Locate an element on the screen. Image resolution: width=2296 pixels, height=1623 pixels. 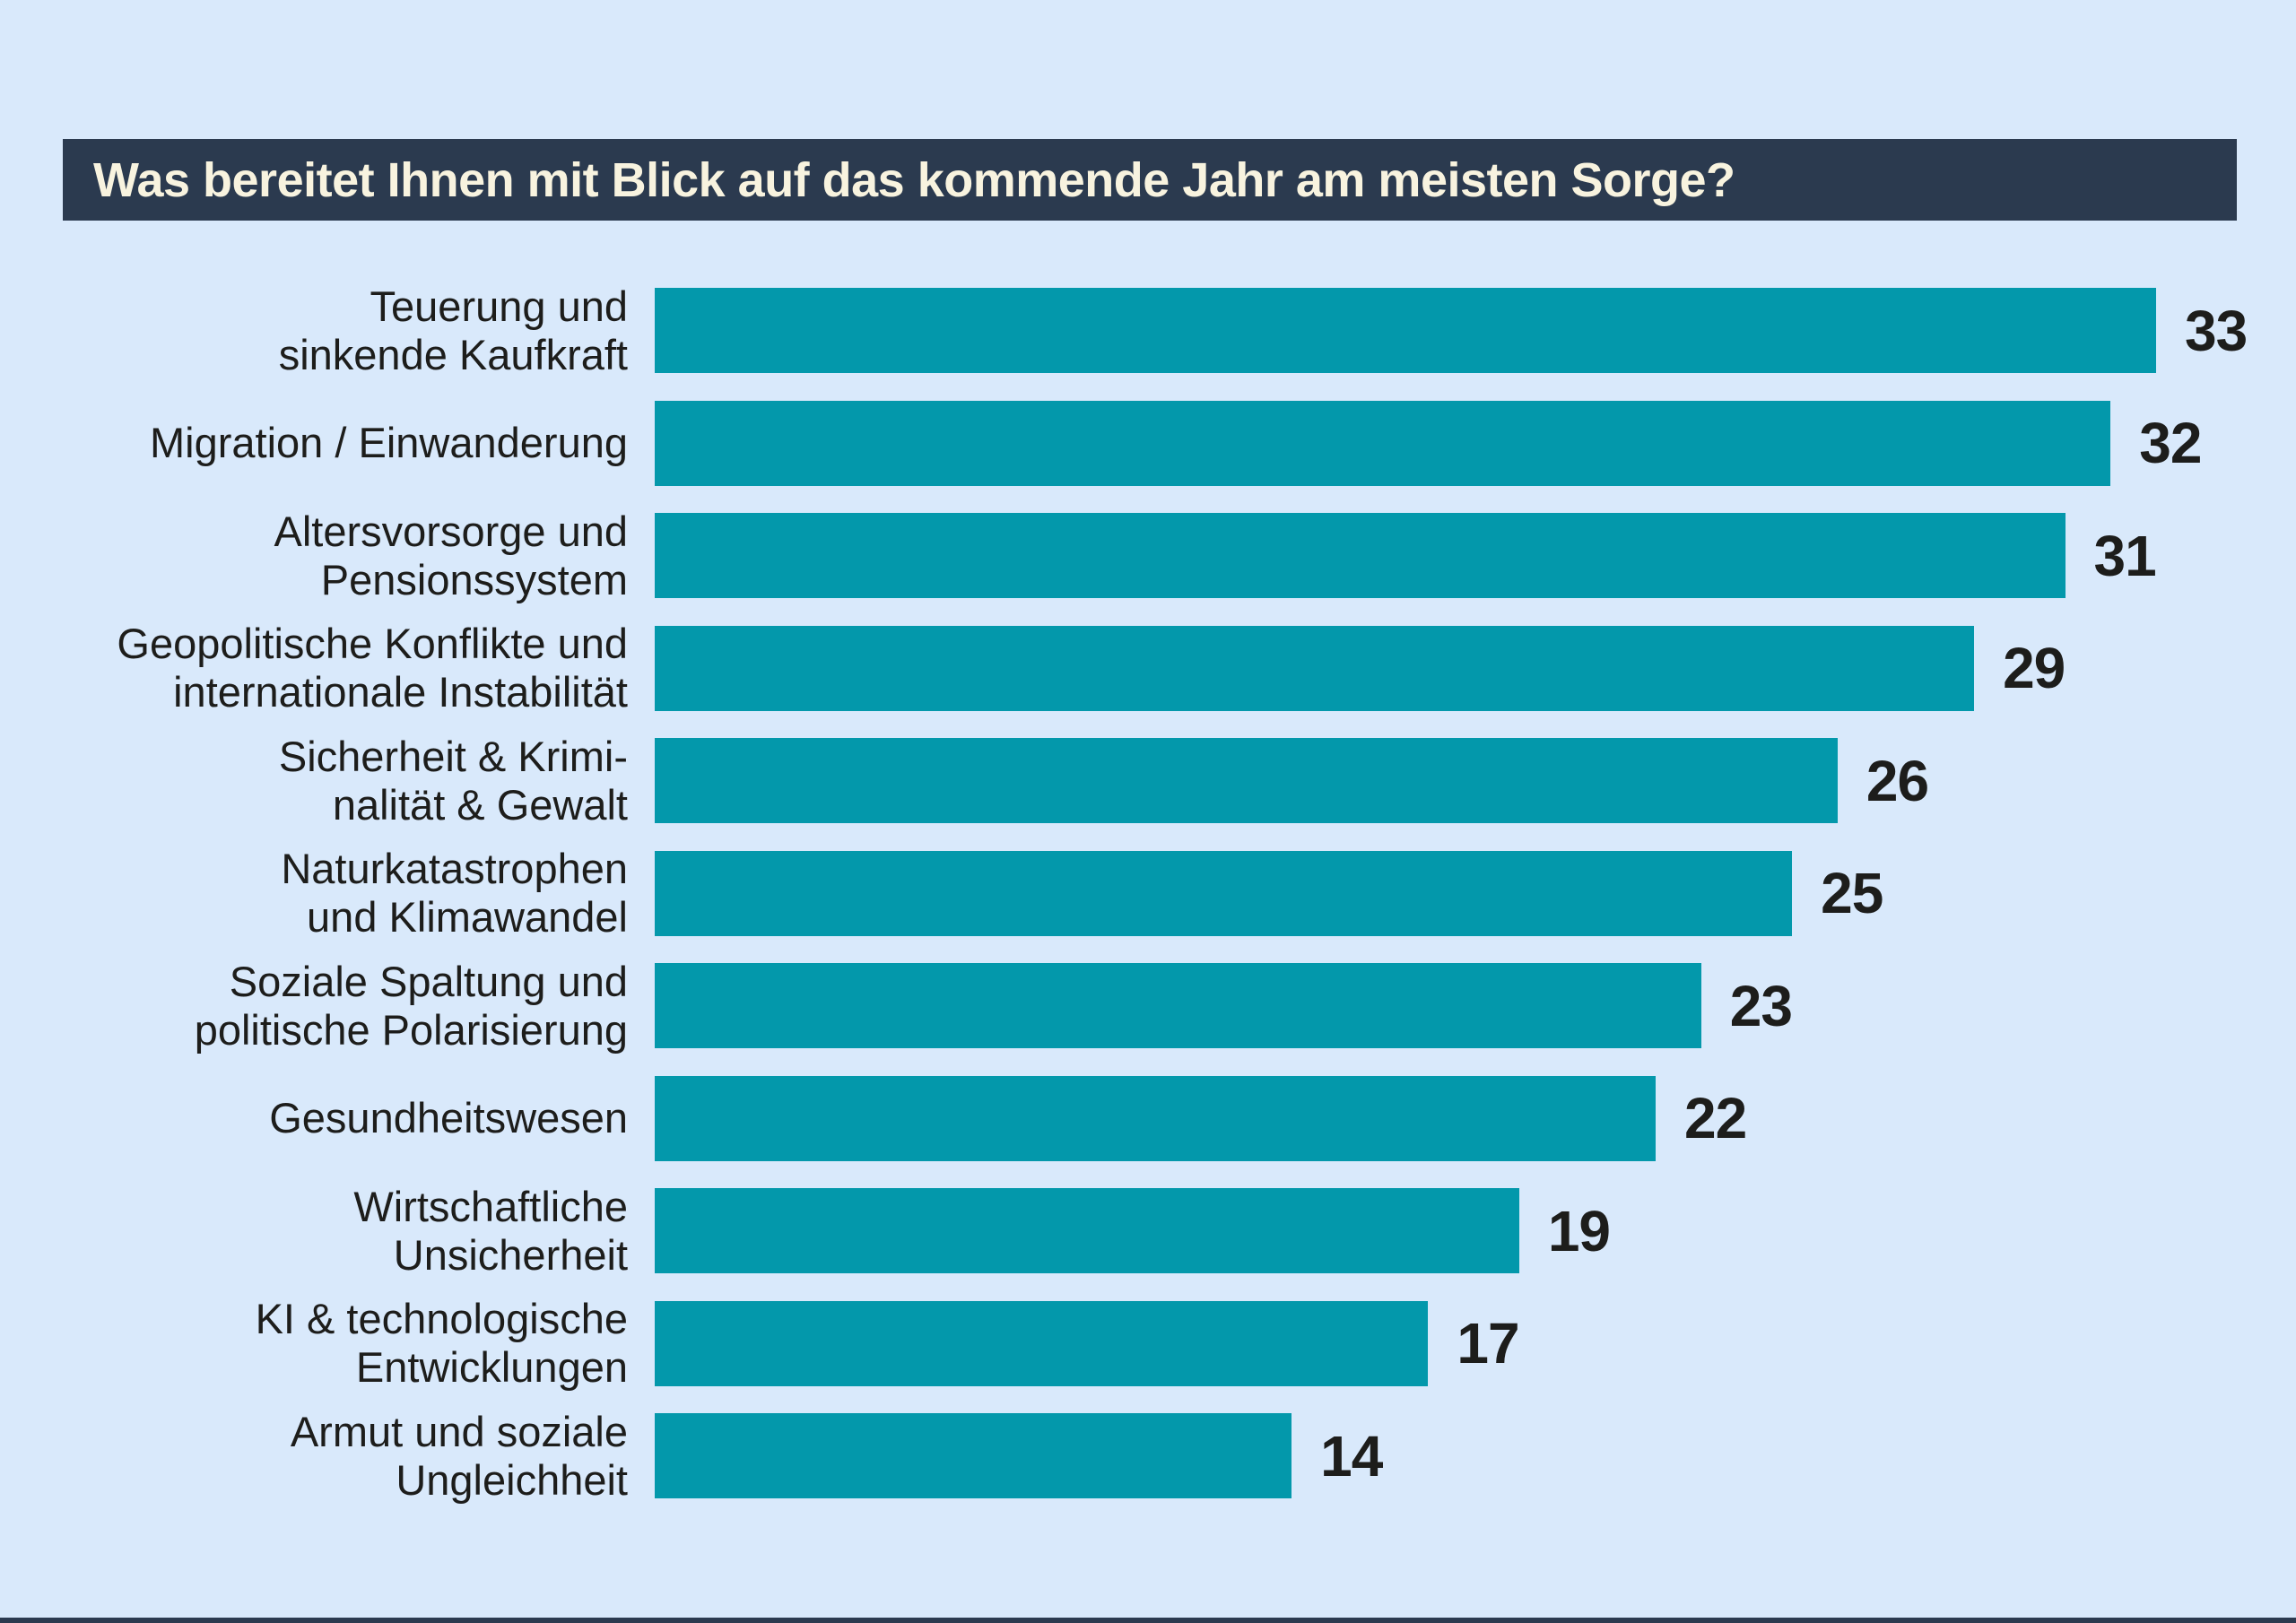
bar-row: Teuerung und sinkende Kaufkraft 33 is located at coordinates (1148, 330).